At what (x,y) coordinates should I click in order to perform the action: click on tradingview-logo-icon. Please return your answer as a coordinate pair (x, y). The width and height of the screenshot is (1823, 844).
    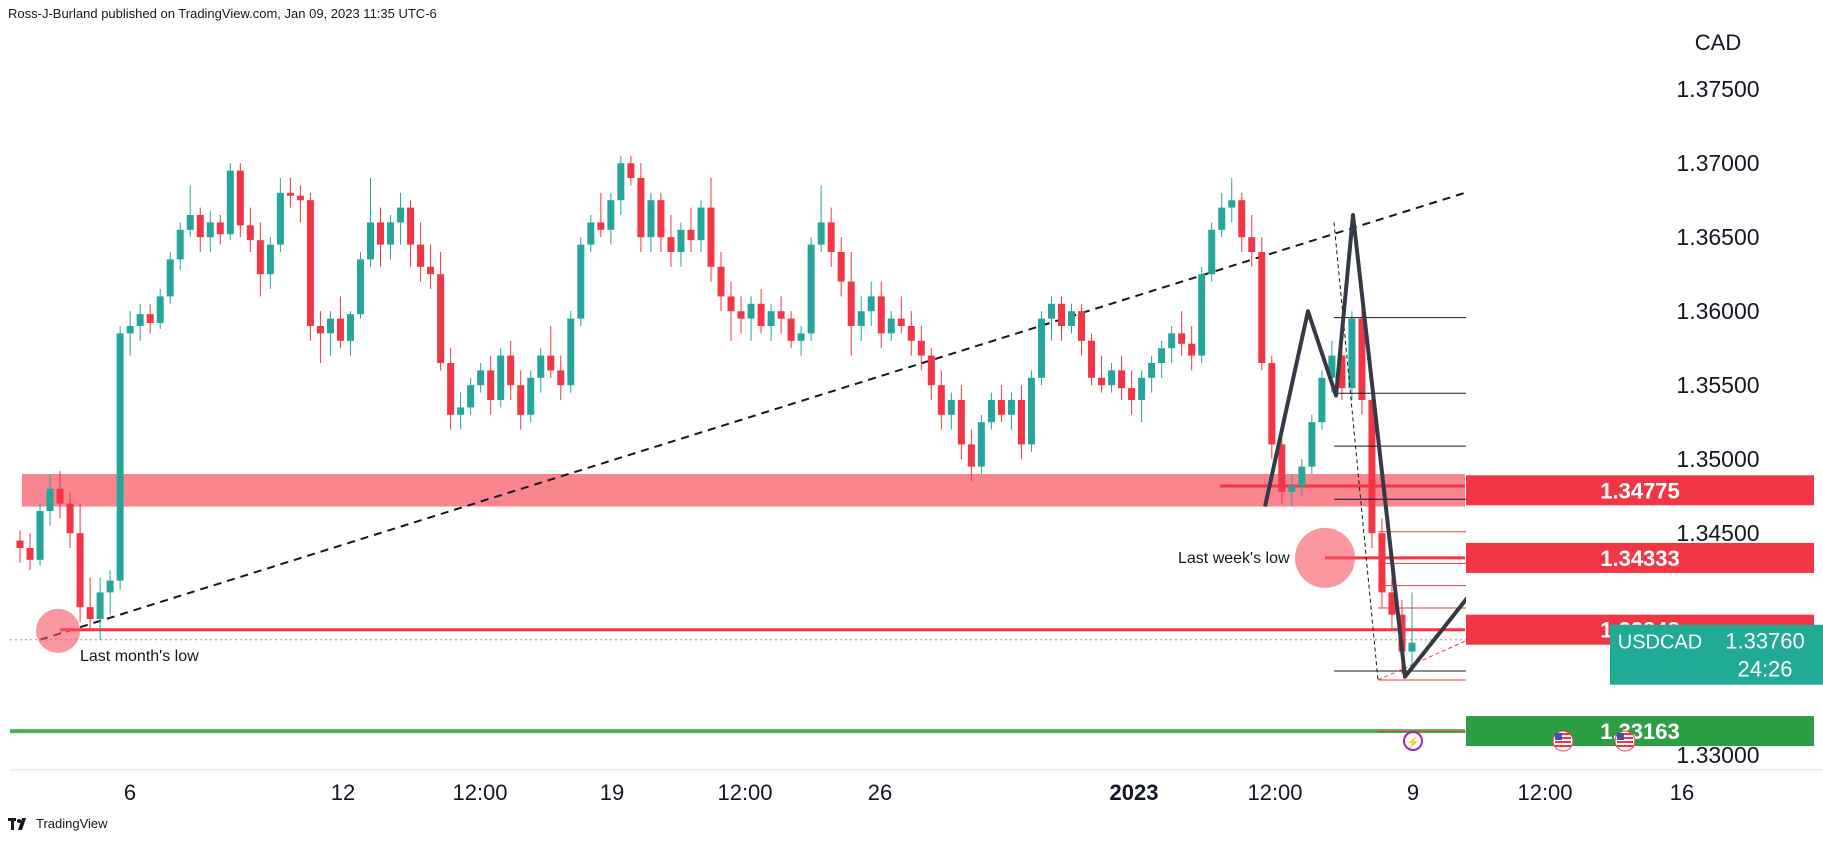
    Looking at the image, I should click on (17, 823).